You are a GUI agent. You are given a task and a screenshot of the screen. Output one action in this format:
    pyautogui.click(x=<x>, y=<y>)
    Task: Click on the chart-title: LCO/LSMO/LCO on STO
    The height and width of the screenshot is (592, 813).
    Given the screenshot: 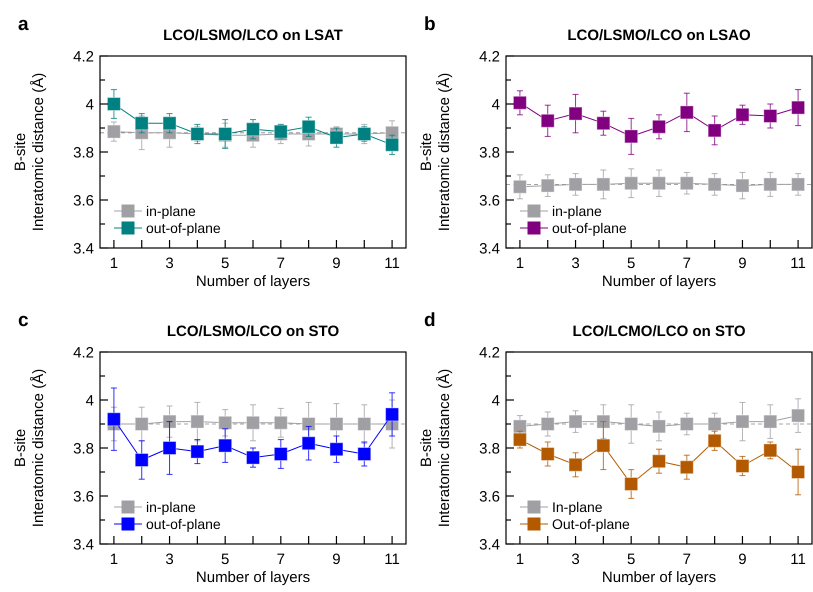 What is the action you would take?
    pyautogui.click(x=253, y=331)
    